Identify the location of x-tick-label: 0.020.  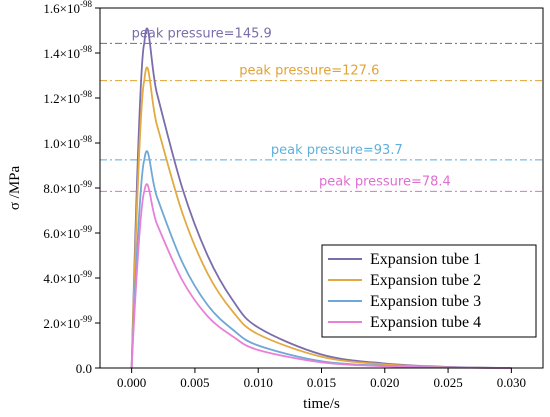
(384, 382).